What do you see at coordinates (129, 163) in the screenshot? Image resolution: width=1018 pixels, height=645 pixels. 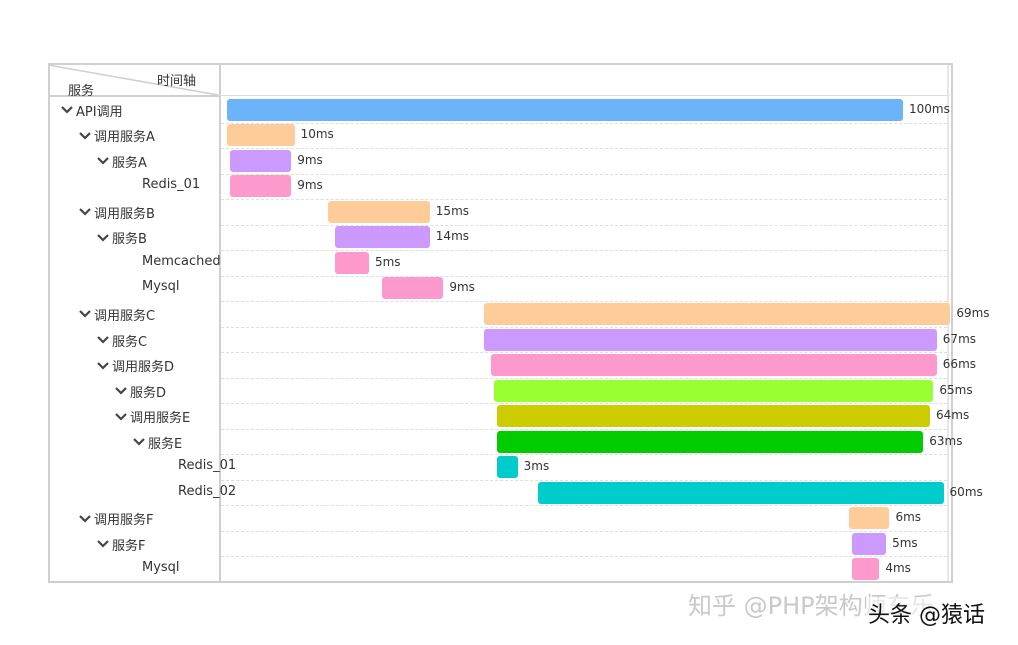 I see `tree-item-label: 服务A` at bounding box center [129, 163].